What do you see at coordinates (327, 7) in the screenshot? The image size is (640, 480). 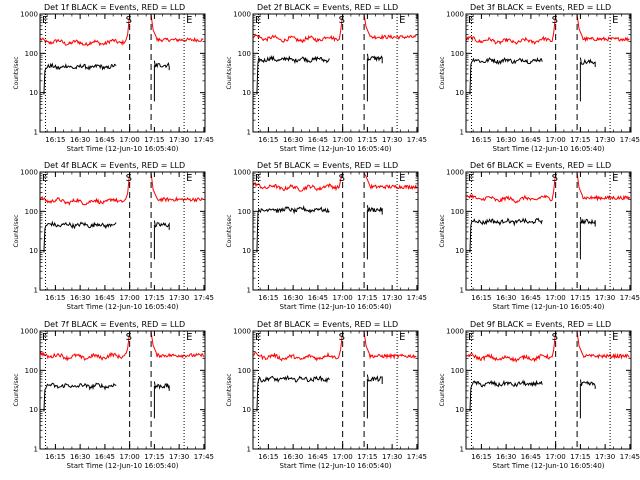 I see `panel-title: Det 2f BLACK = Events, RED = LLD` at bounding box center [327, 7].